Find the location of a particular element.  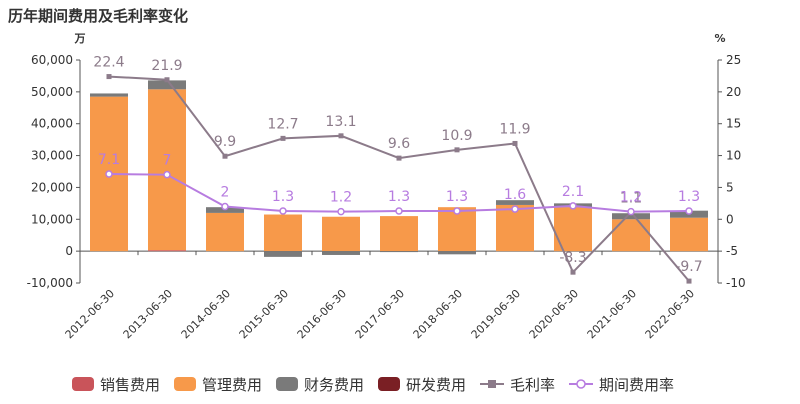

data-label: 9.6 is located at coordinates (399, 144).